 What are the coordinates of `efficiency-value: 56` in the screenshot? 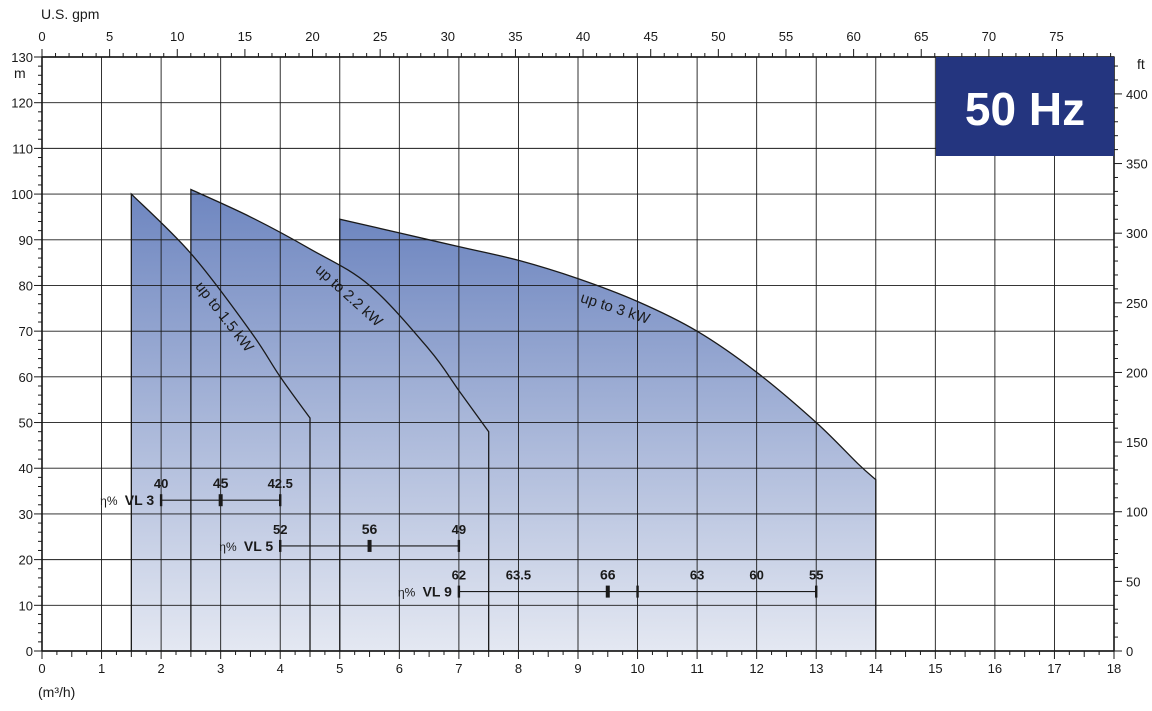 It's located at (370, 529).